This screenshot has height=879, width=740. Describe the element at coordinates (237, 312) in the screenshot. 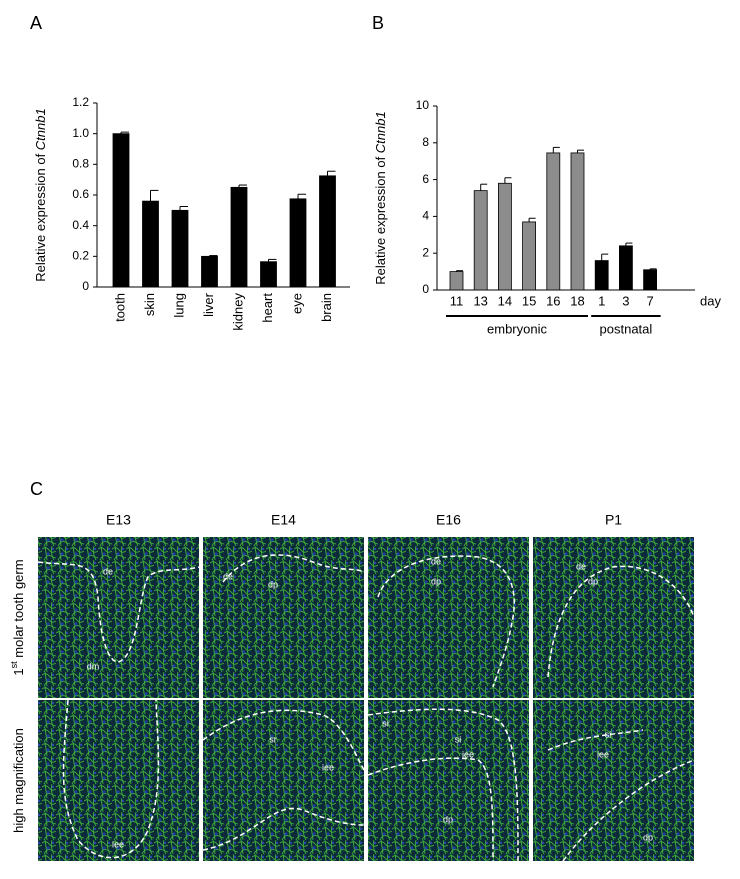

I see `x-tick-label: kidney` at that location.